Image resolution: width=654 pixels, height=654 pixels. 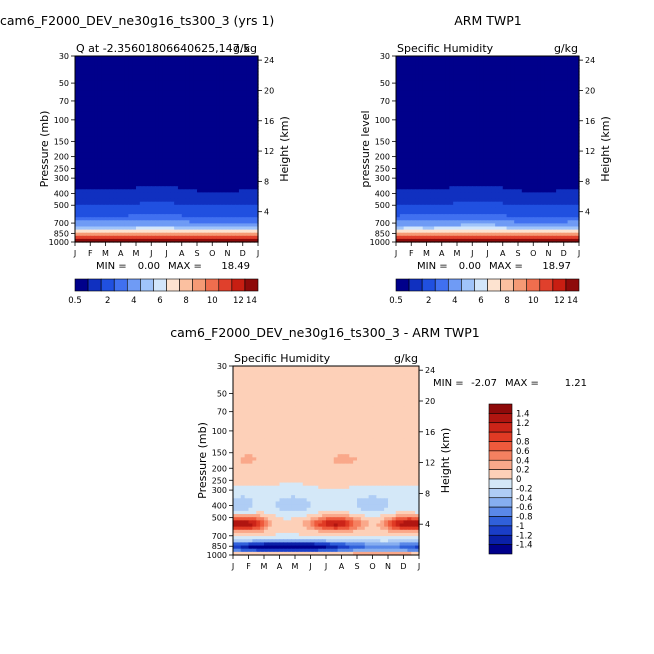 What do you see at coordinates (212, 253) in the screenshot?
I see `month-tick-label: O` at bounding box center [212, 253].